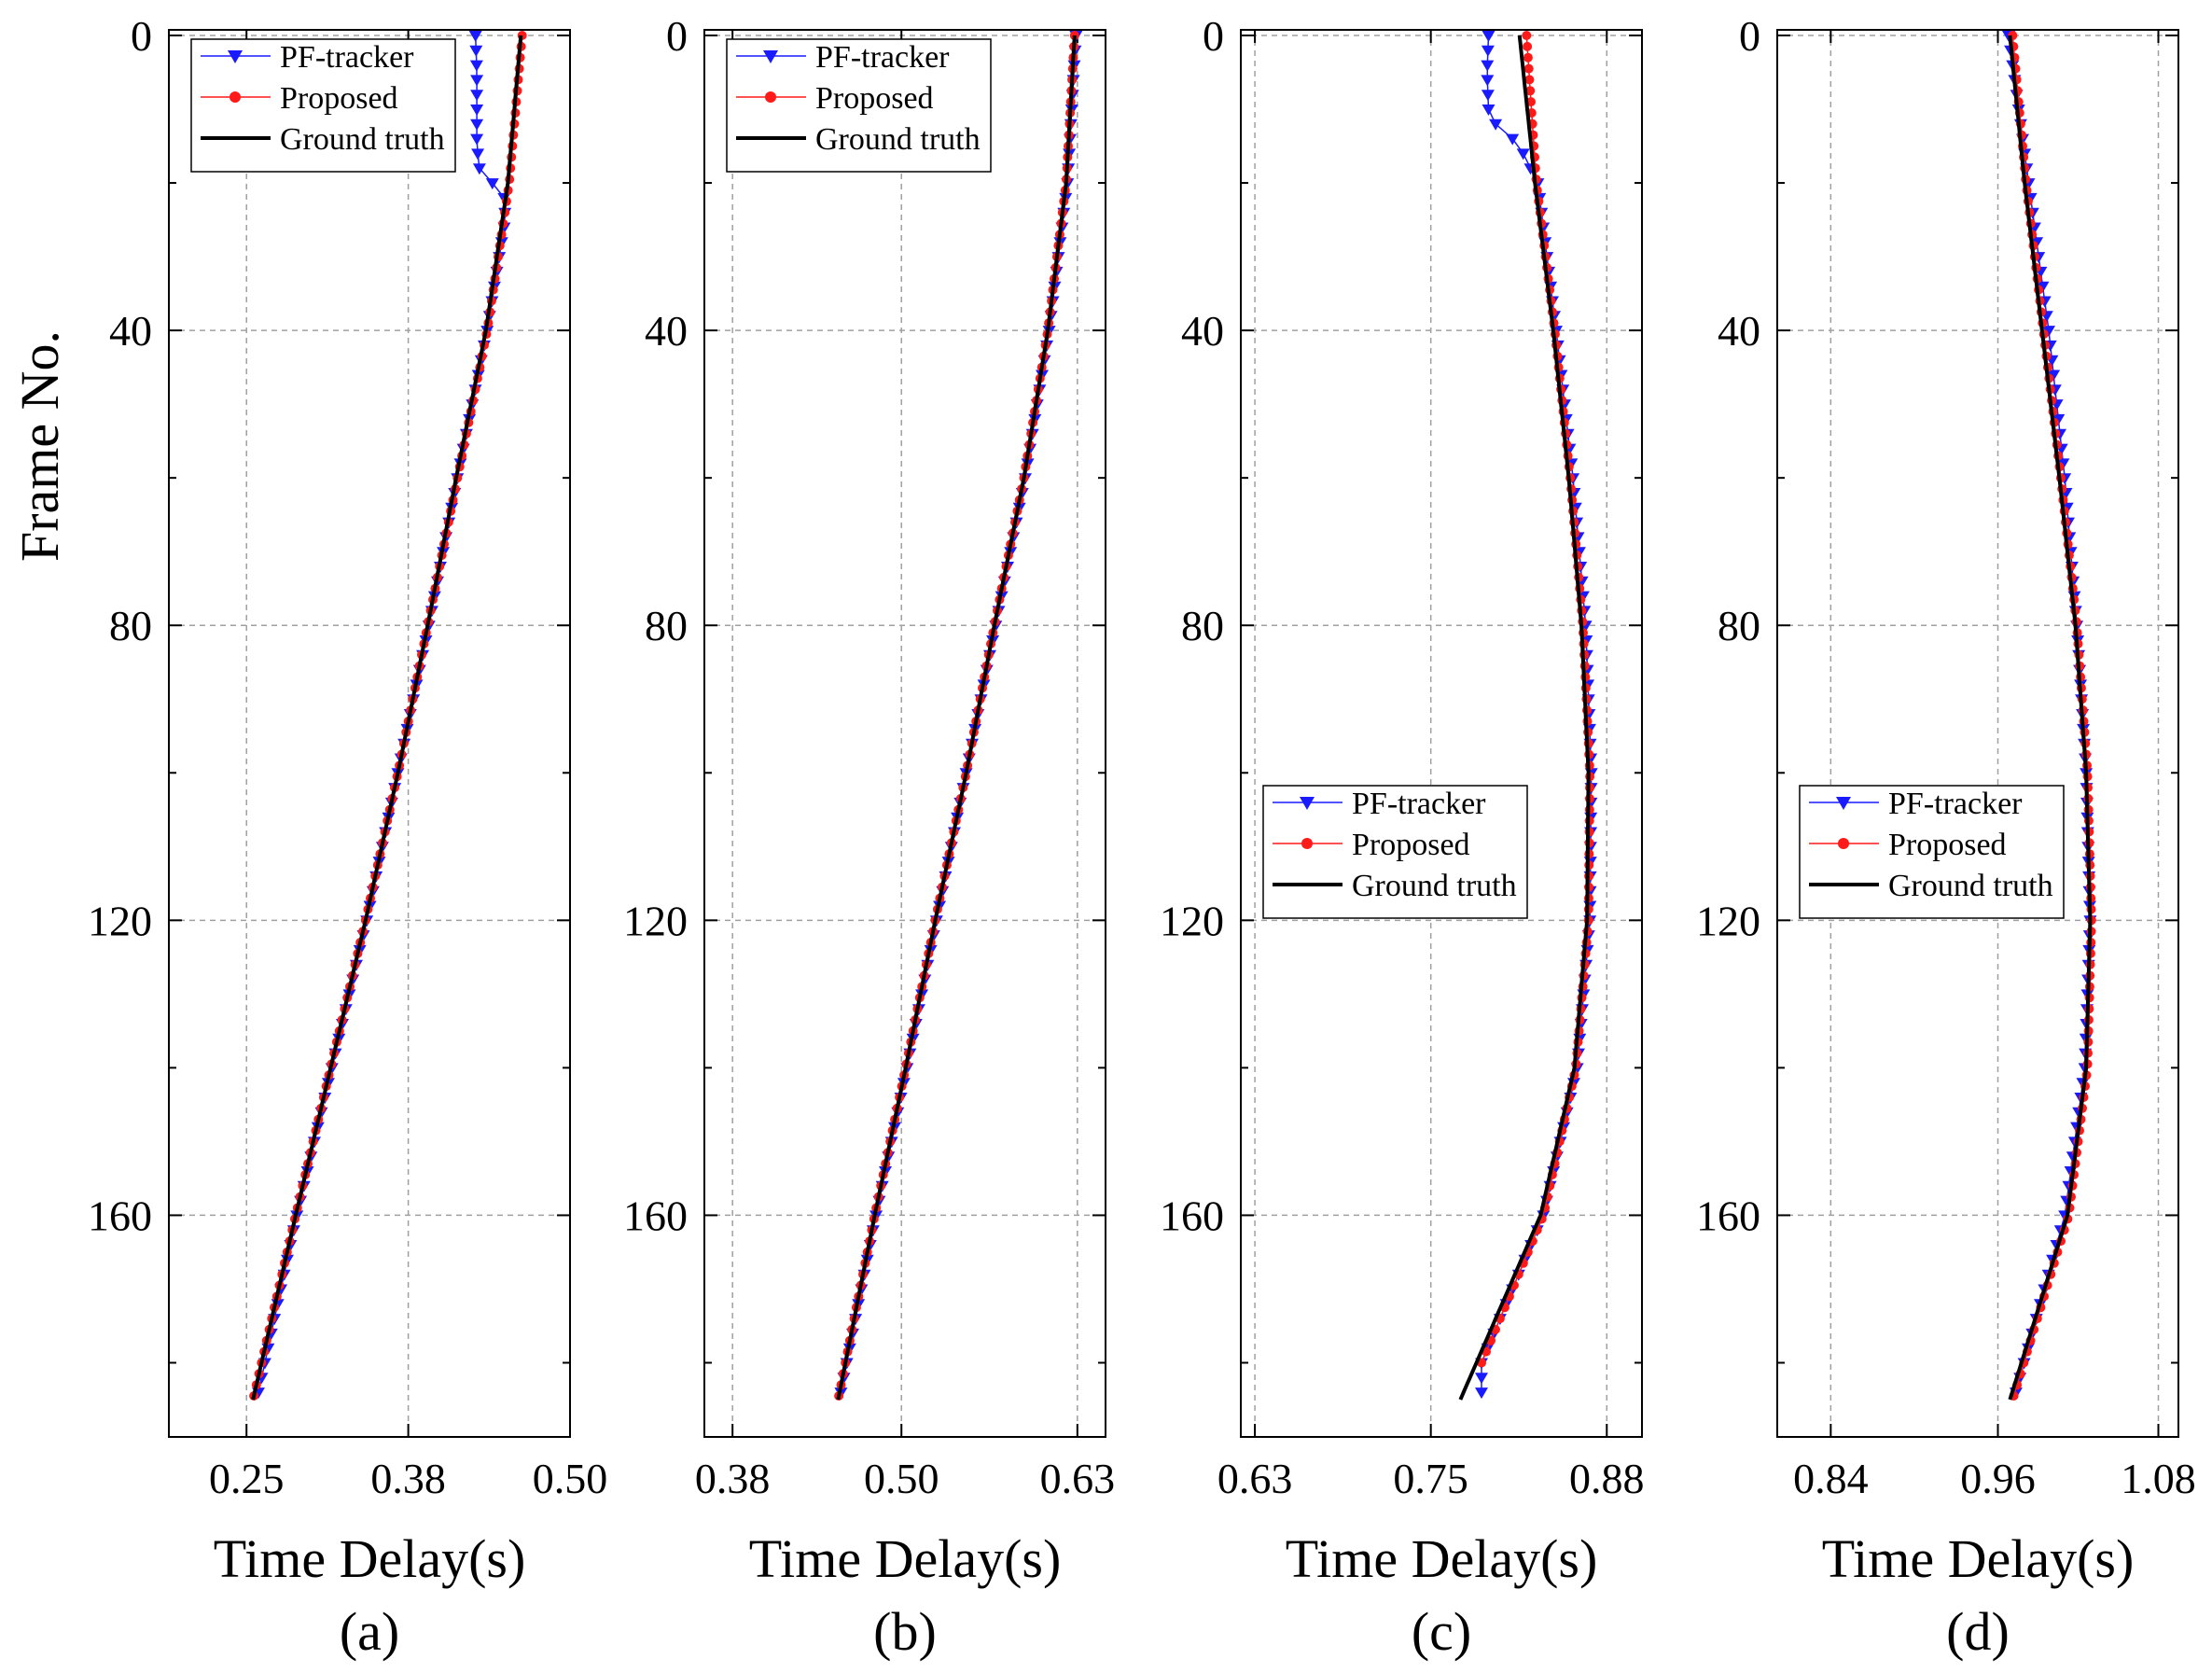  What do you see at coordinates (1998, 1479) in the screenshot?
I see `x-tick-label: 0.96` at bounding box center [1998, 1479].